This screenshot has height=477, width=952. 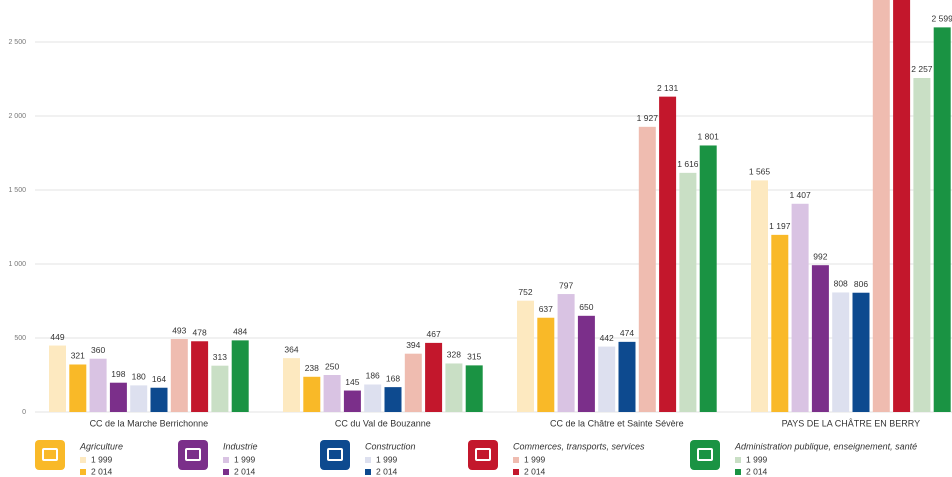 What do you see at coordinates (139, 377) in the screenshot?
I see `value-label: 180` at bounding box center [139, 377].